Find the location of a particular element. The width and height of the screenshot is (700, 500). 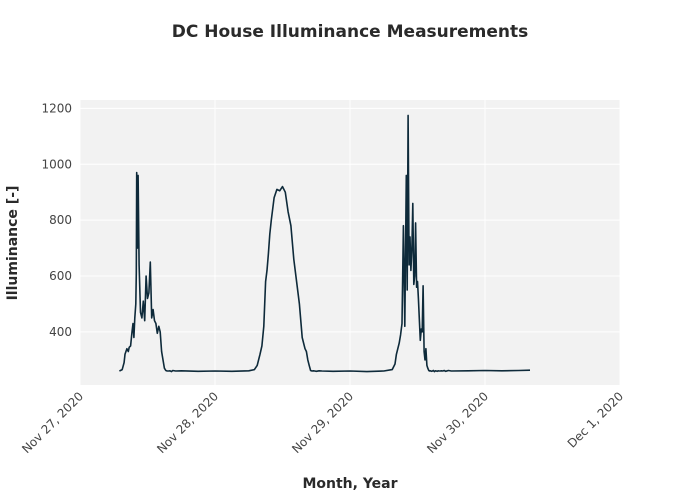

x-tick-label: Nov 29, 2020 is located at coordinates (322, 422).